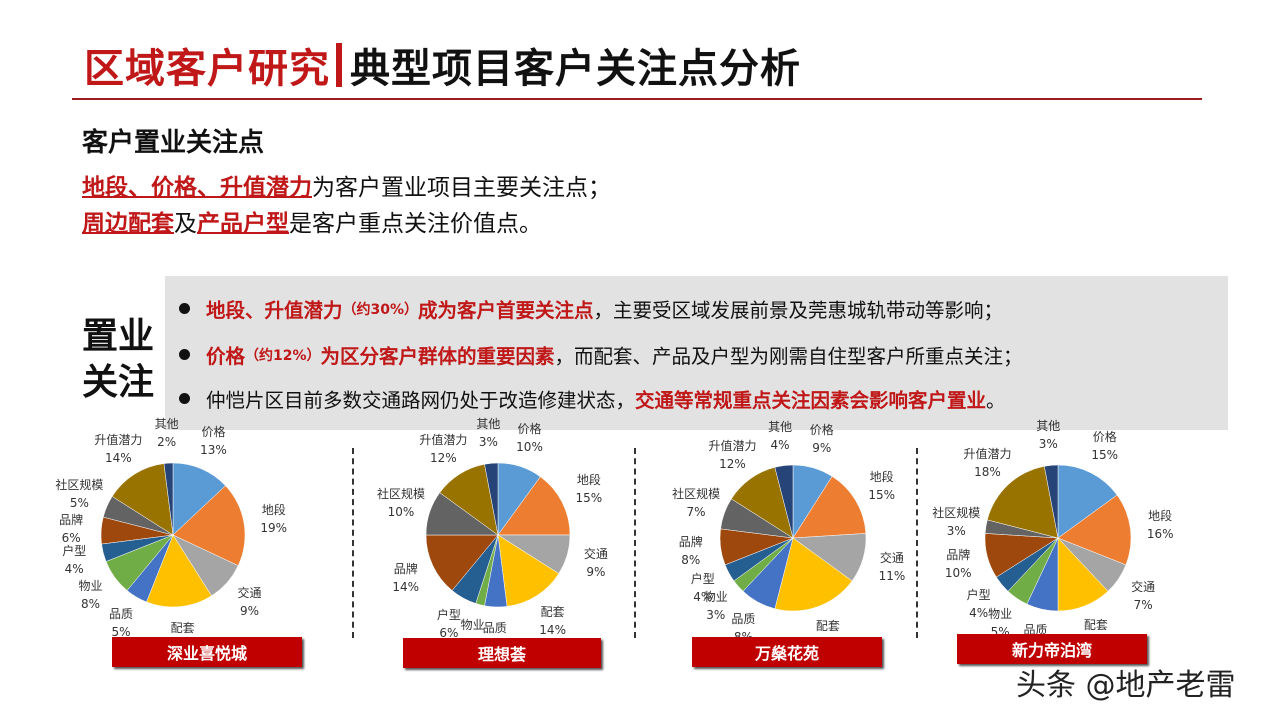 Image resolution: width=1270 pixels, height=715 pixels. Describe the element at coordinates (448, 624) in the screenshot. I see `pie-label: 户型 6%` at that location.